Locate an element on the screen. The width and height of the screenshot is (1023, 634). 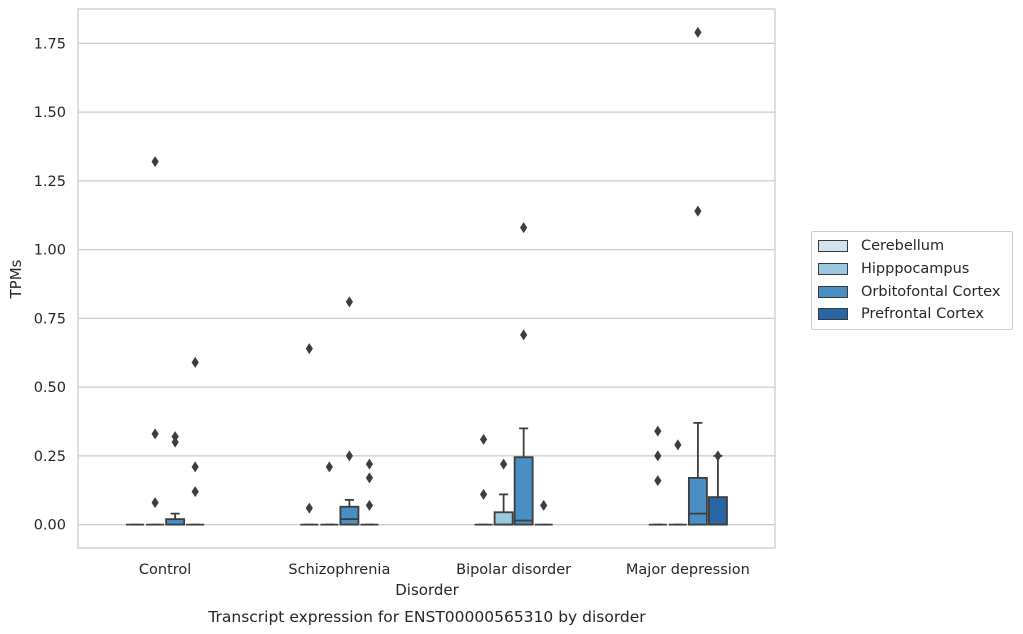
y-tick-label: 1.00 is located at coordinates (50, 251).